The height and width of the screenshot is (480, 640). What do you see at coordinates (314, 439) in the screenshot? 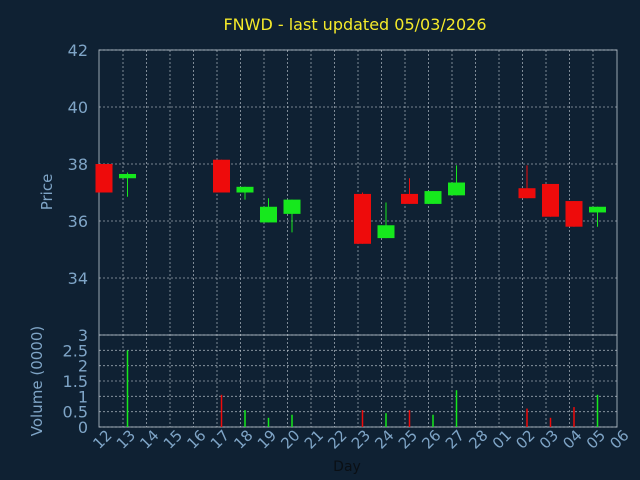
I see `x-tick-label: 21` at bounding box center [314, 439].